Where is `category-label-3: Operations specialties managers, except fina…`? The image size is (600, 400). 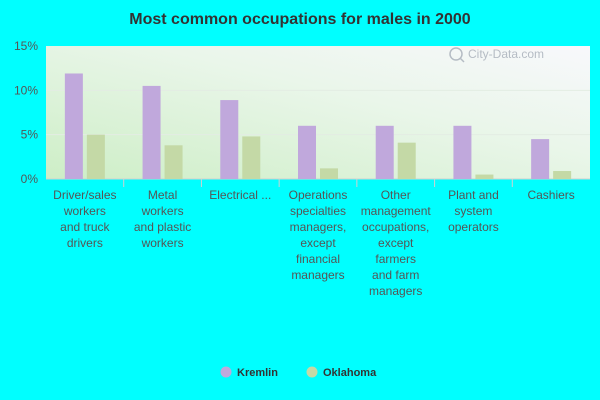
category-label-3: Operations specialties managers, except fina… is located at coordinates (318, 235).